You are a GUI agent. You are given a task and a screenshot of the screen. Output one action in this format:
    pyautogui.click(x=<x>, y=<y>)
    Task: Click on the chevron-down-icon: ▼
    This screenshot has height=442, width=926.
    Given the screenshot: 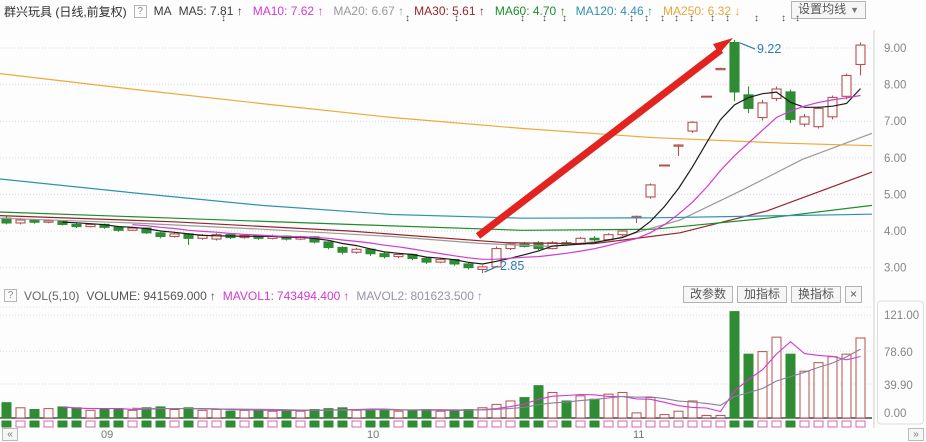 What is the action you would take?
    pyautogui.click(x=854, y=10)
    